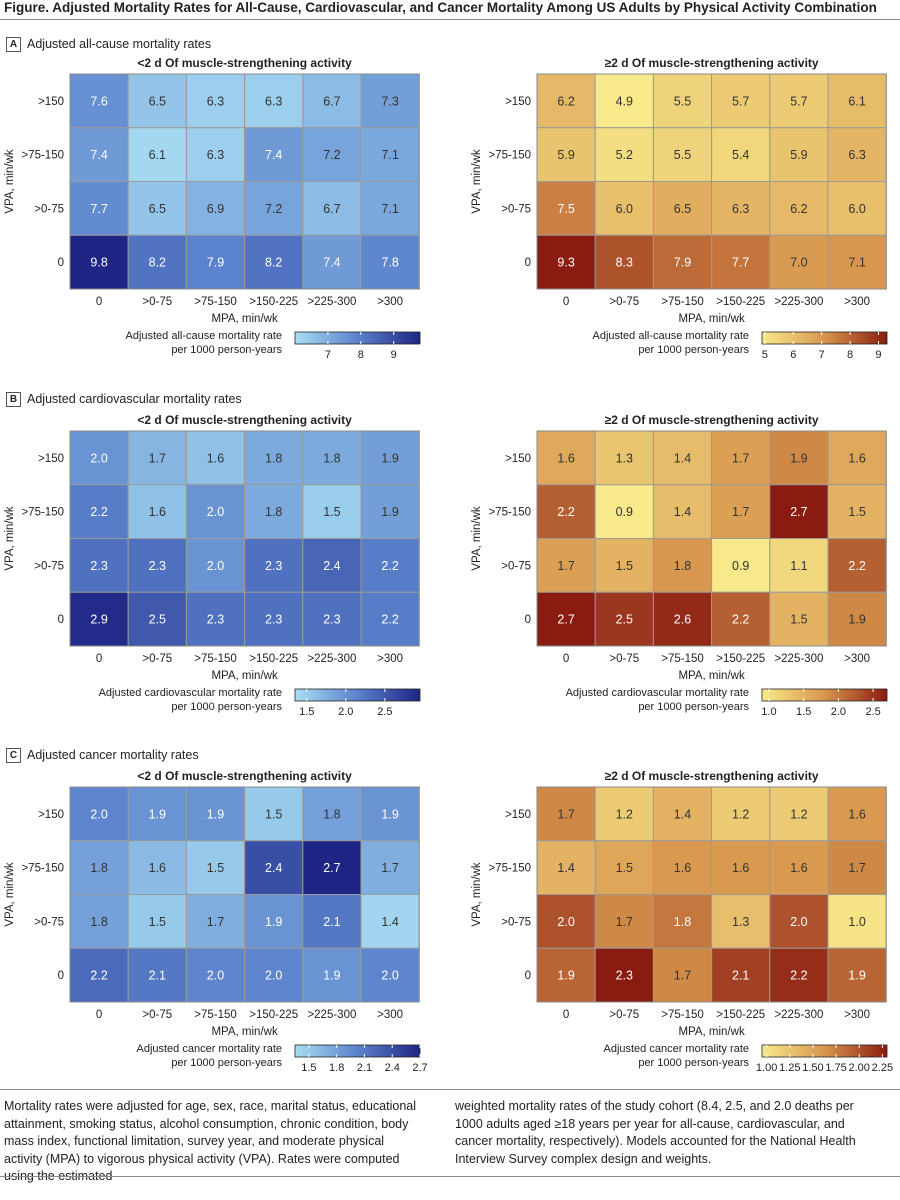 Image resolution: width=900 pixels, height=1200 pixels. What do you see at coordinates (215, 263) in the screenshot?
I see `cell-value-label: 7.9` at bounding box center [215, 263].